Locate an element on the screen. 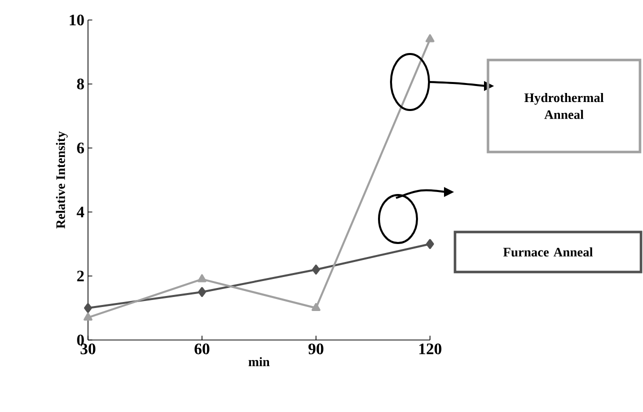 The width and height of the screenshot is (643, 412). x-tick-label: 90 is located at coordinates (316, 349).